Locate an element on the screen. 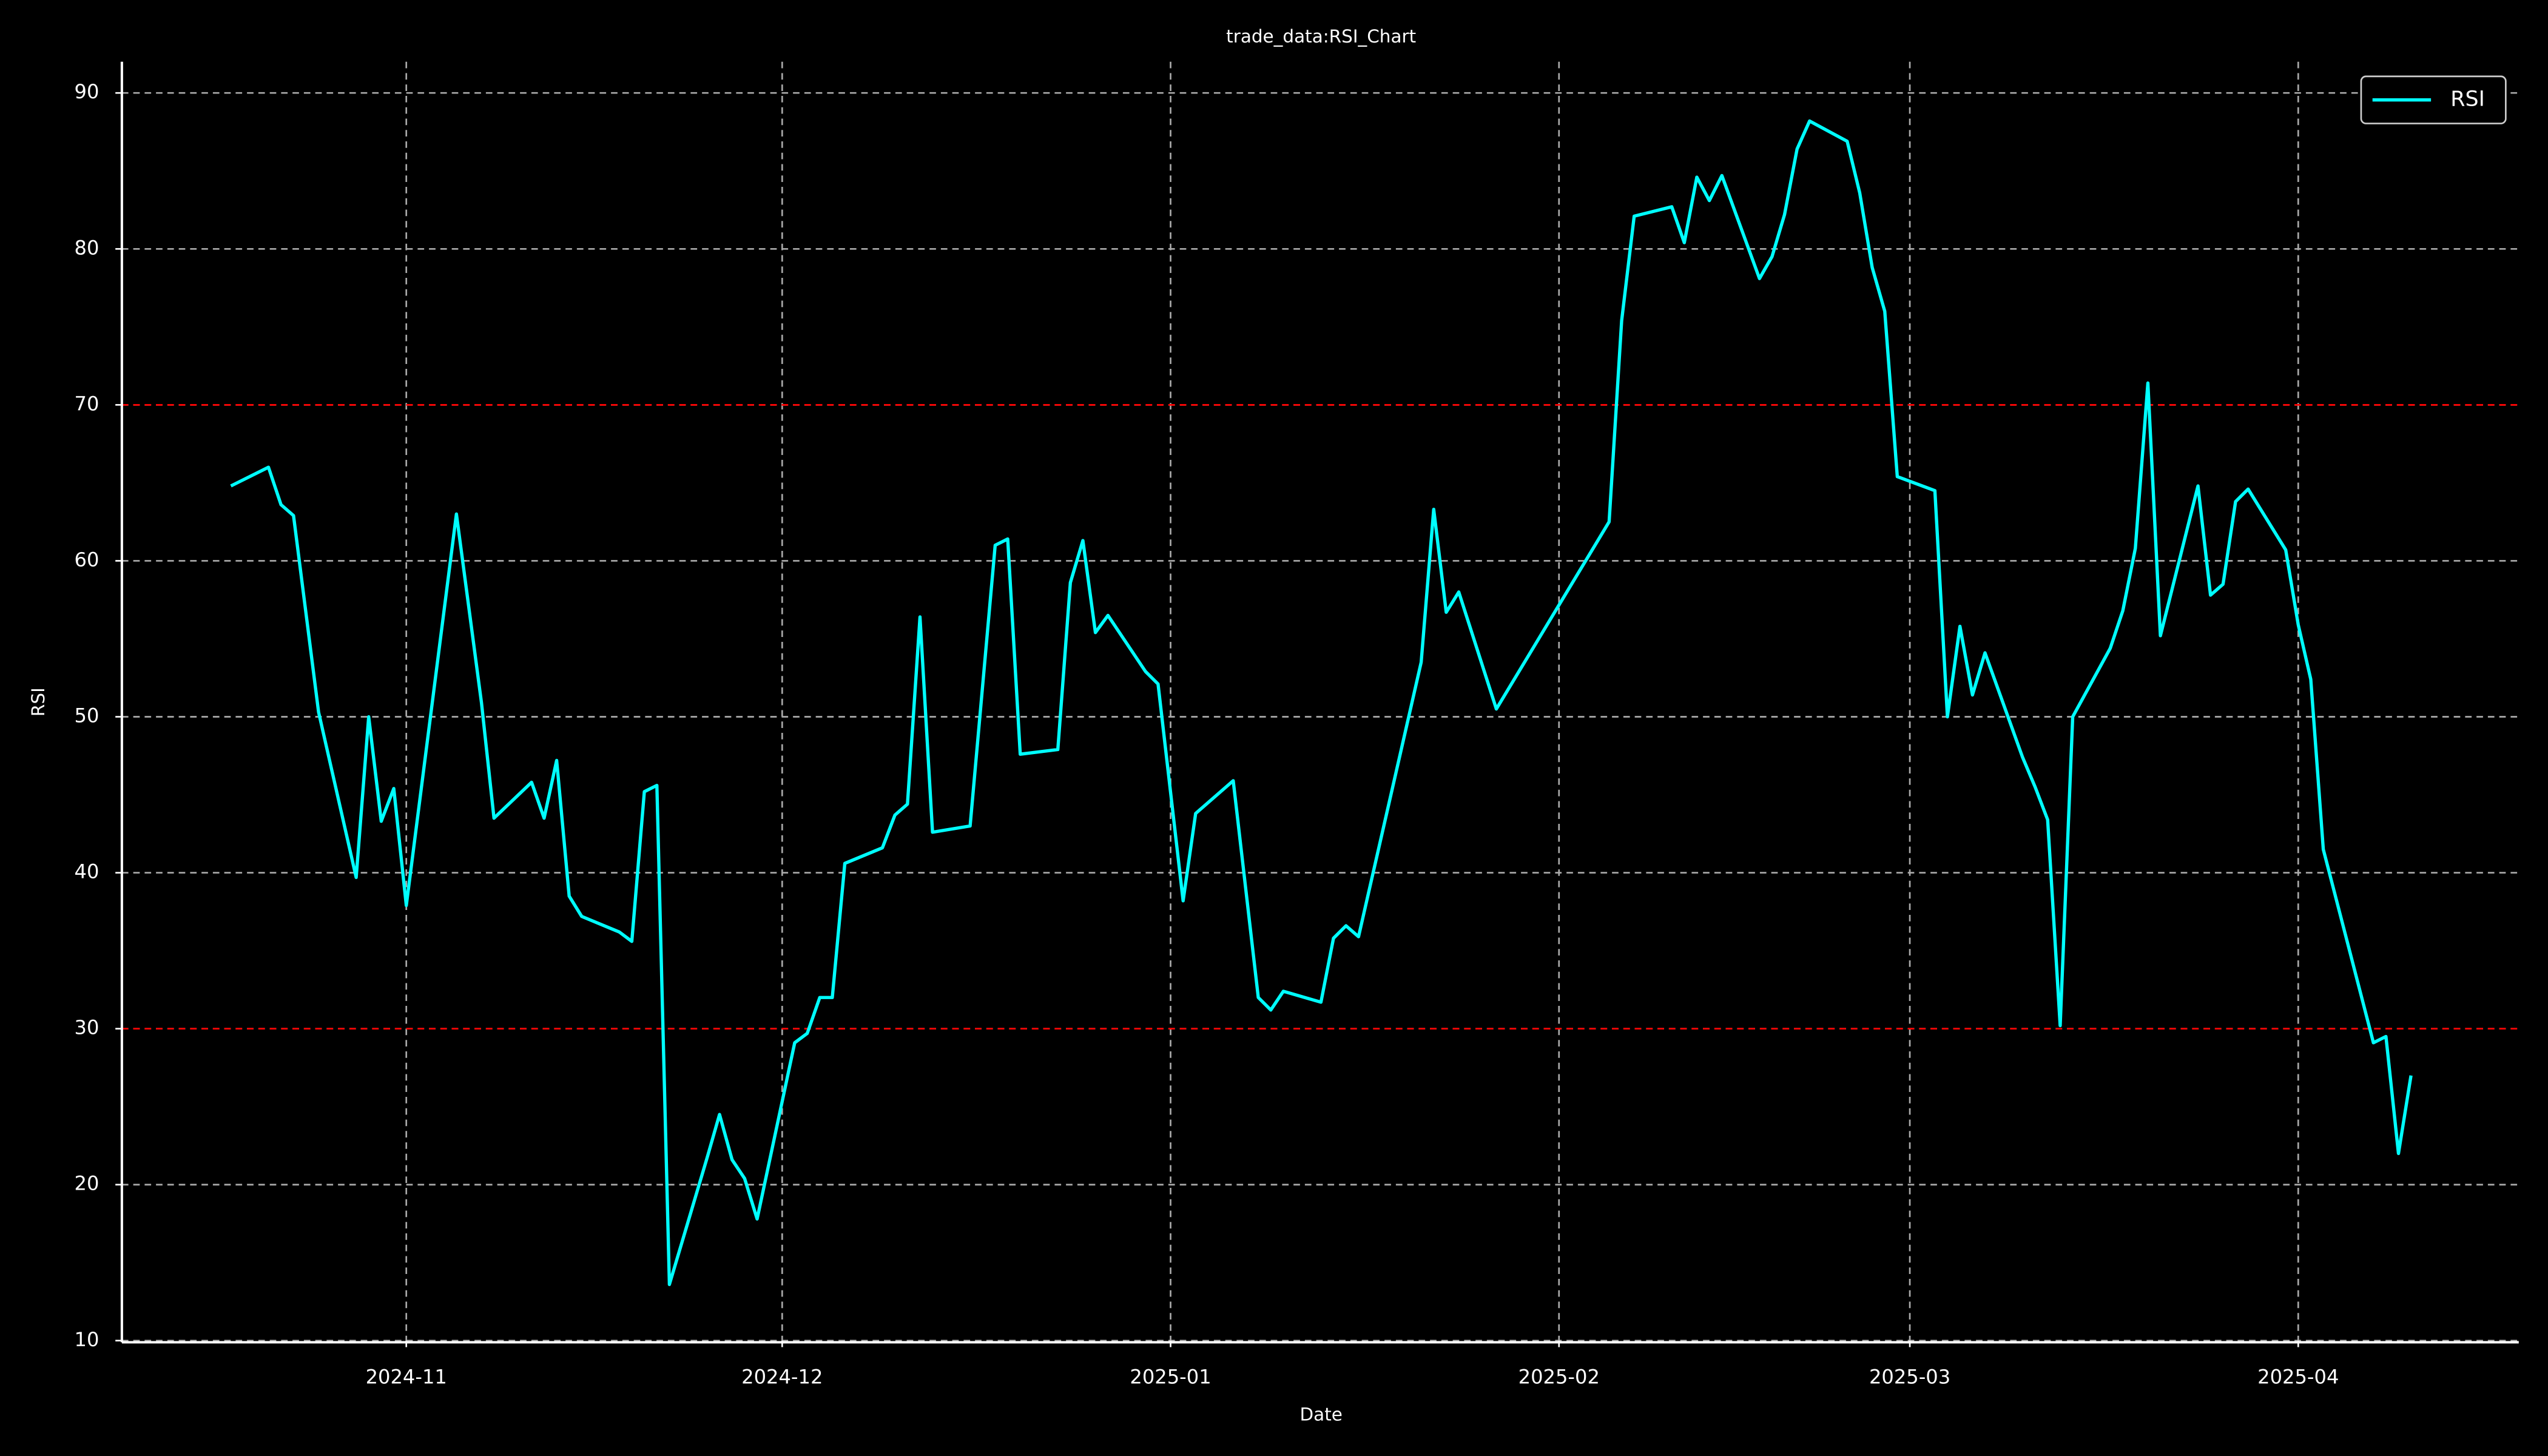 This screenshot has width=2548, height=1456. x-tick-label: 2024-12 is located at coordinates (782, 1376).